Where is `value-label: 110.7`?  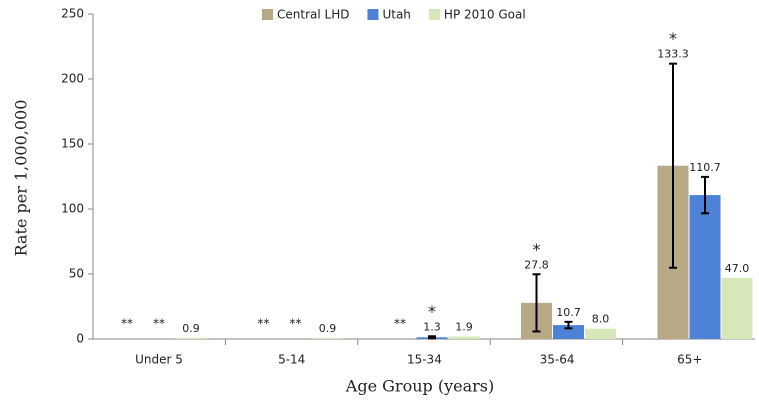 value-label: 110.7 is located at coordinates (705, 167).